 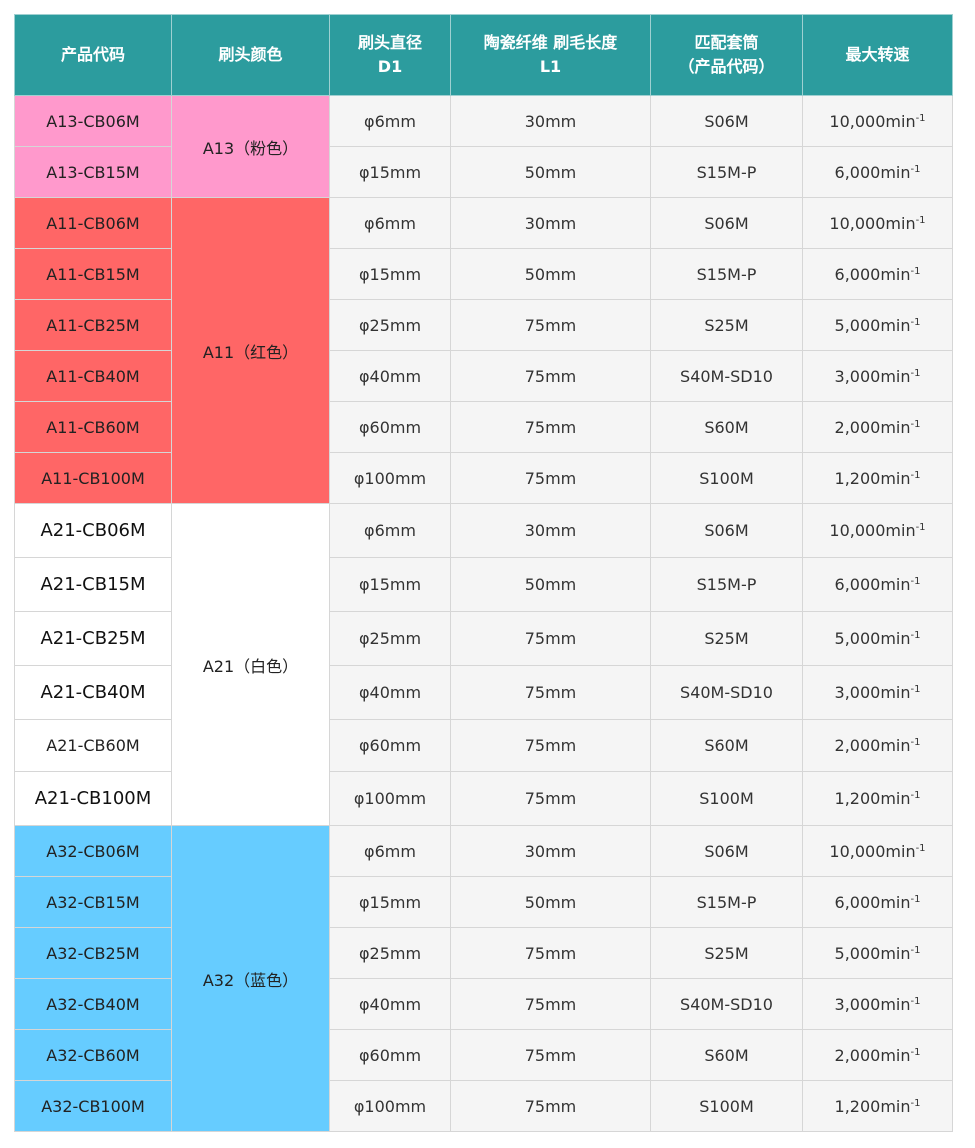 I want to click on header-brush-diameter: 刷头直径 D1, so click(x=390, y=55).